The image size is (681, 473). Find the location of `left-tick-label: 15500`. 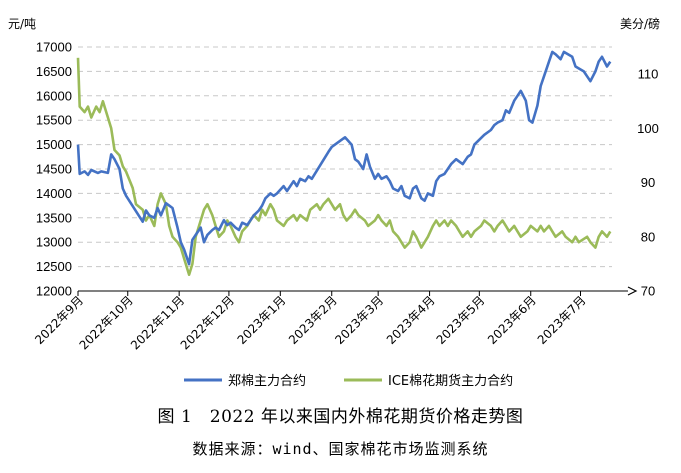

left-tick-label: 15500 is located at coordinates (54, 120).